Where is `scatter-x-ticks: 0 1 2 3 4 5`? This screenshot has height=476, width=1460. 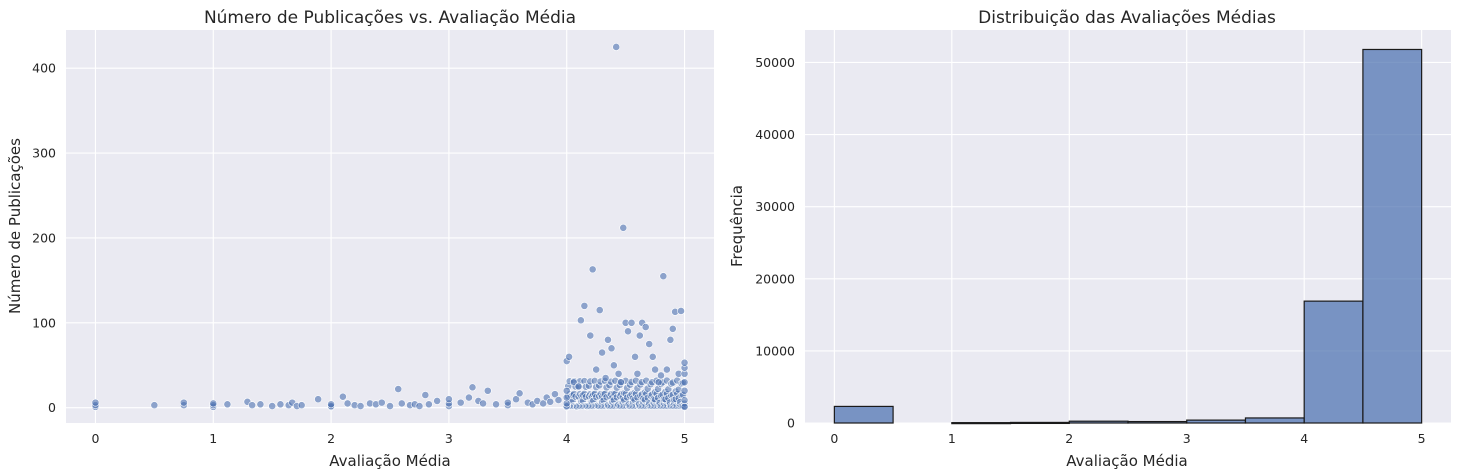 scatter-x-ticks: 0 1 2 3 4 5 is located at coordinates (389, 438).